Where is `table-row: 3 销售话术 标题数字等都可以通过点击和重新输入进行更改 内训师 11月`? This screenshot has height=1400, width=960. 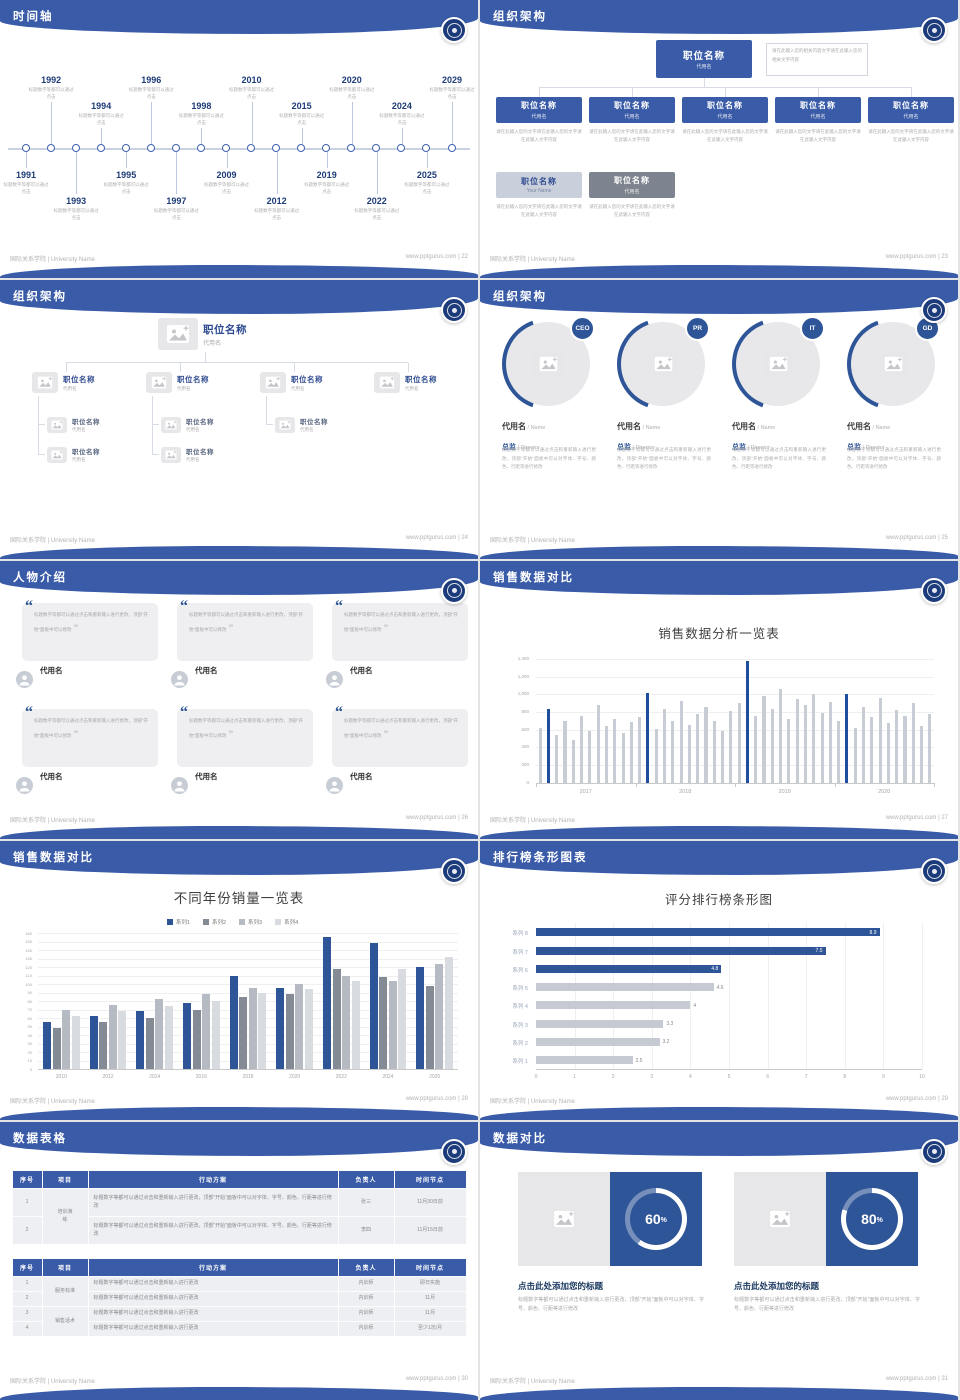 table-row: 3 销售话术 标题数字等都可以通过点击和重新输入进行更改 内训师 11月 is located at coordinates (239, 1321).